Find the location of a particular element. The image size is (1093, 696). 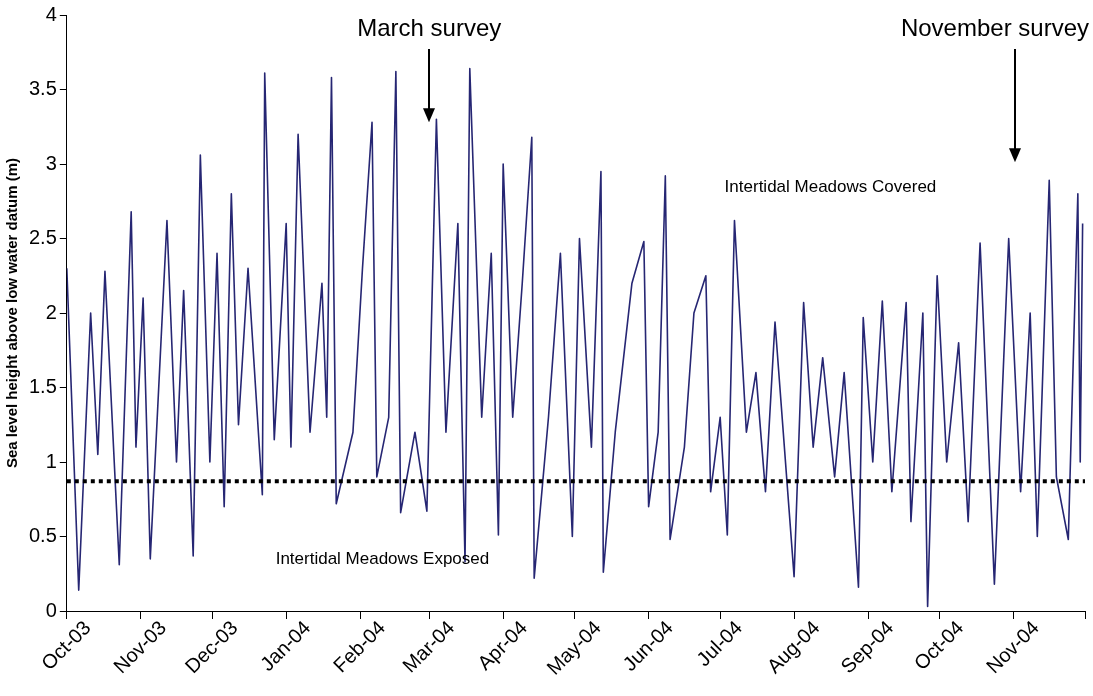

annotation: Intertidal Meadows Exposed is located at coordinates (382, 558).